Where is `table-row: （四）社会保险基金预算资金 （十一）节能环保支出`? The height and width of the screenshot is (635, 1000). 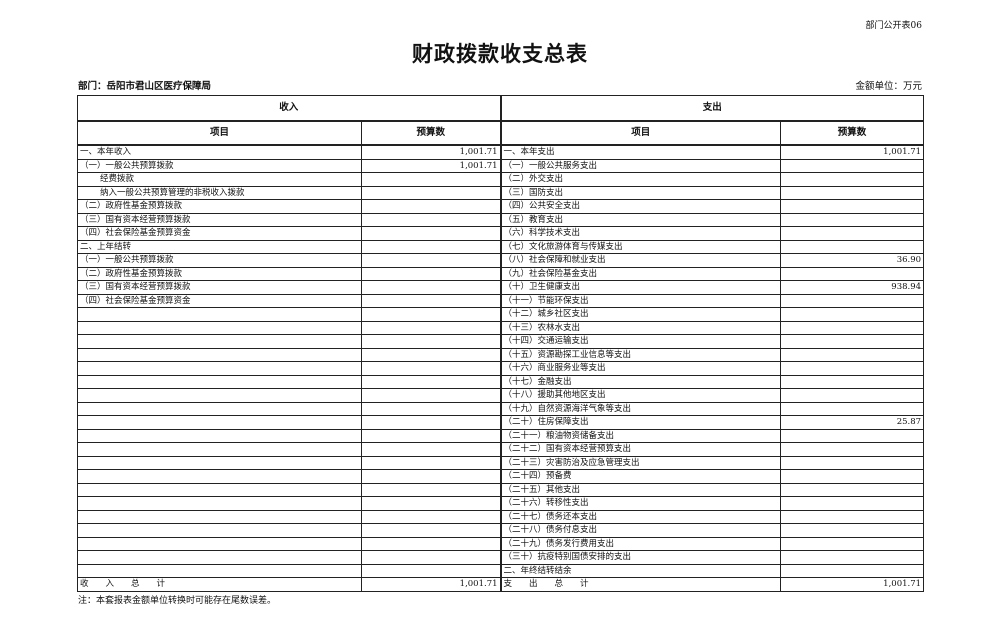 table-row: （四）社会保险基金预算资金 （十一）节能环保支出 is located at coordinates (501, 300).